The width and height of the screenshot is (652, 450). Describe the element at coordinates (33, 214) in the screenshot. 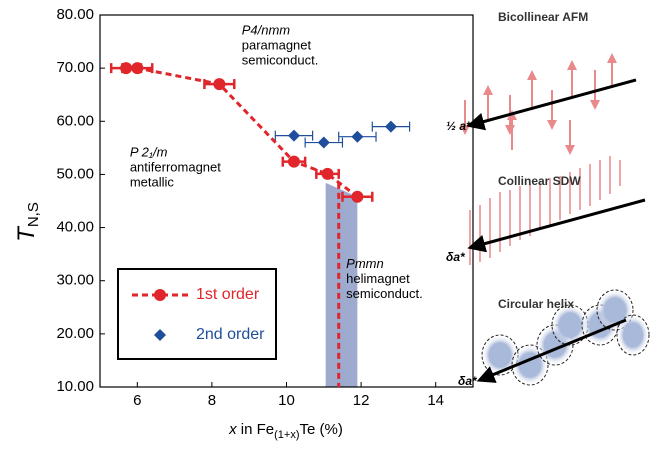

I see `y-label-sub: N,S` at that location.